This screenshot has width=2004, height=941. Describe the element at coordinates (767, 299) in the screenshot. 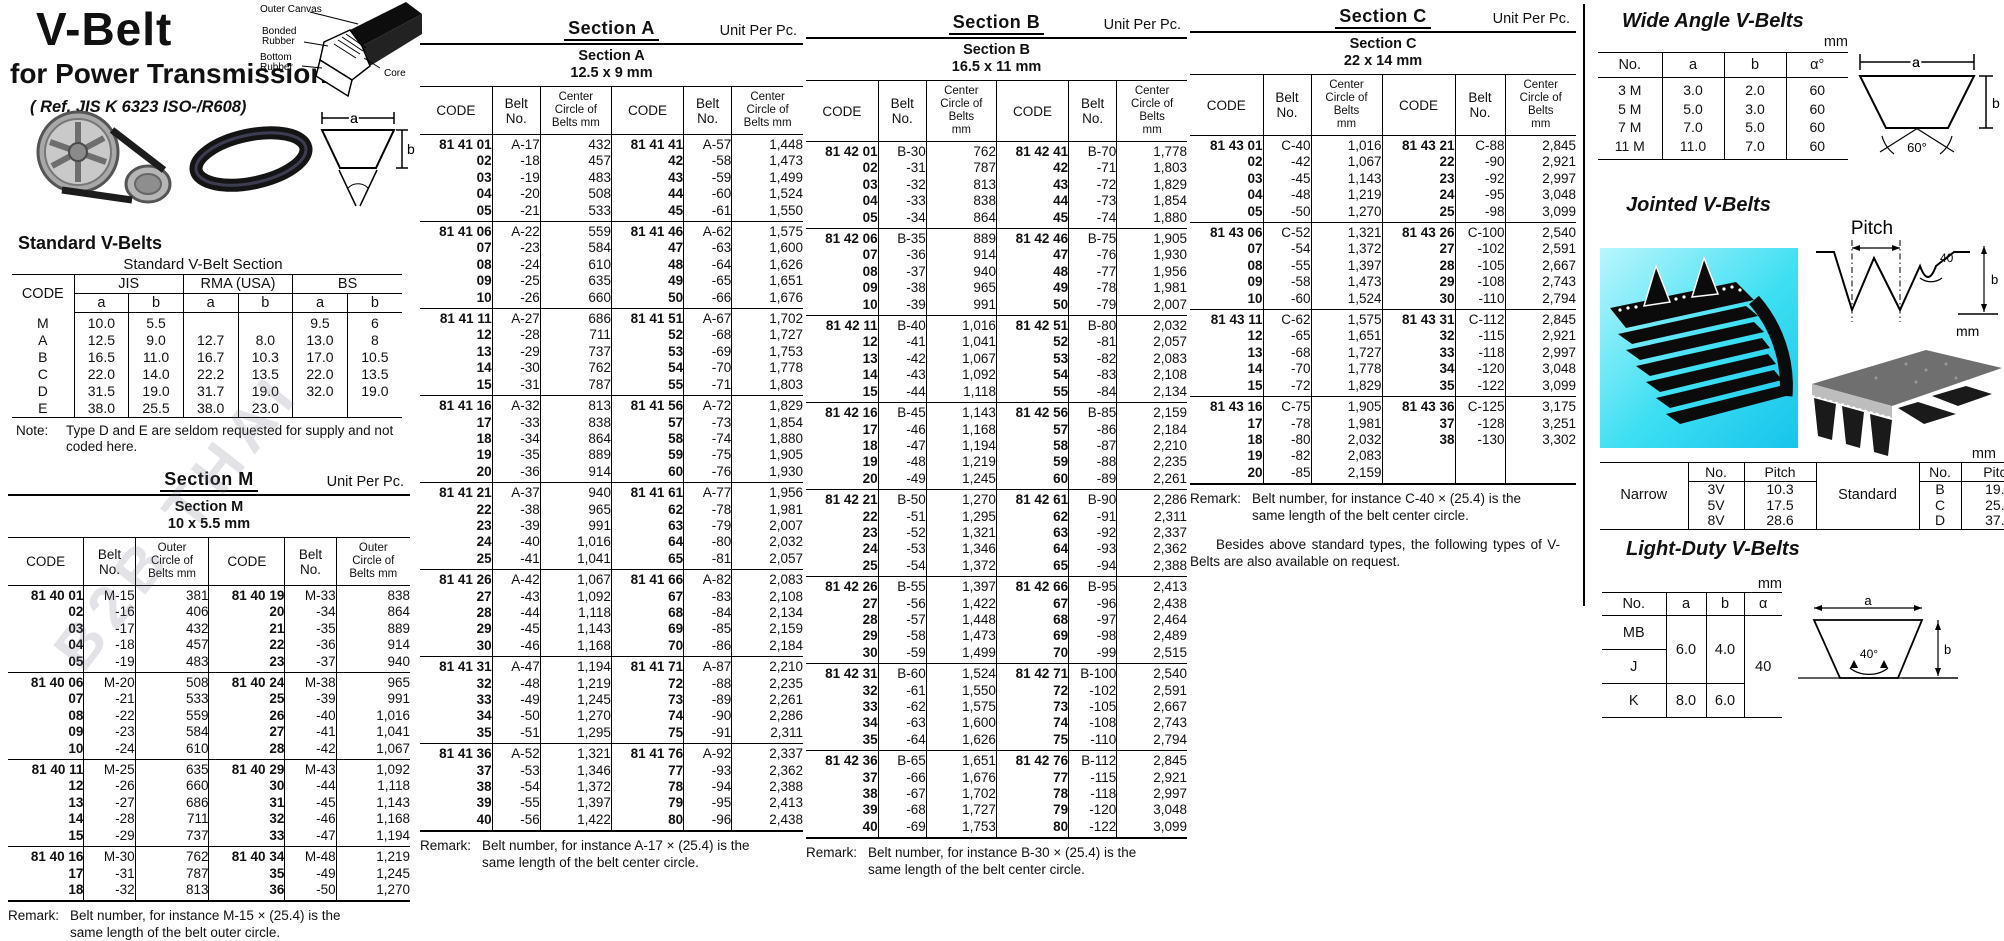

I see `table-cell: 1,676` at that location.